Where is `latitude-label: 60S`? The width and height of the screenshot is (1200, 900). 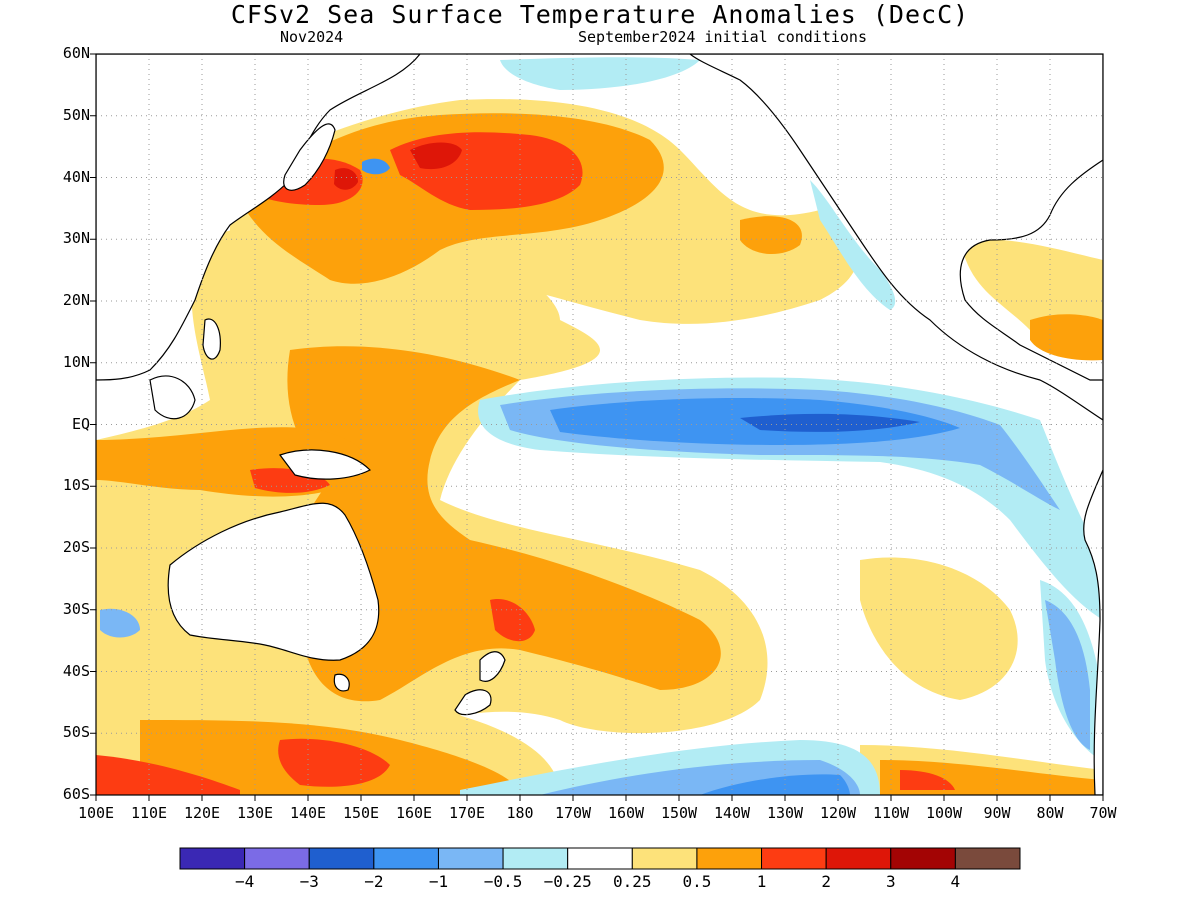
latitude-label: 60S is located at coordinates (76, 794).